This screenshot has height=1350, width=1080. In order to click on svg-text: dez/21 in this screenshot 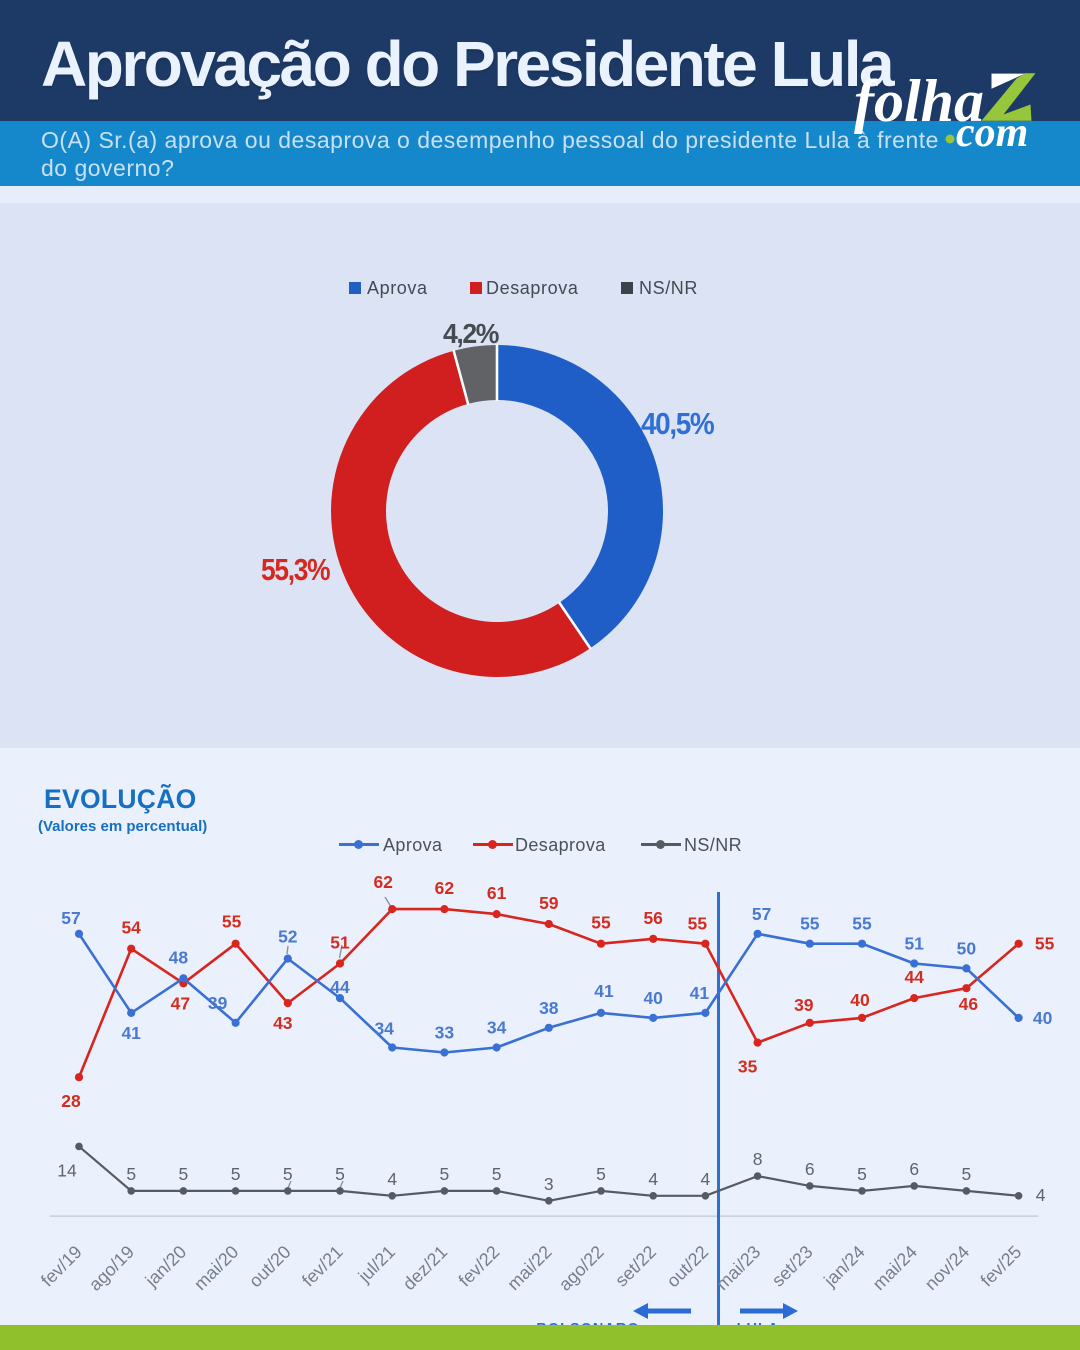, I will do `click(425, 1268)`.